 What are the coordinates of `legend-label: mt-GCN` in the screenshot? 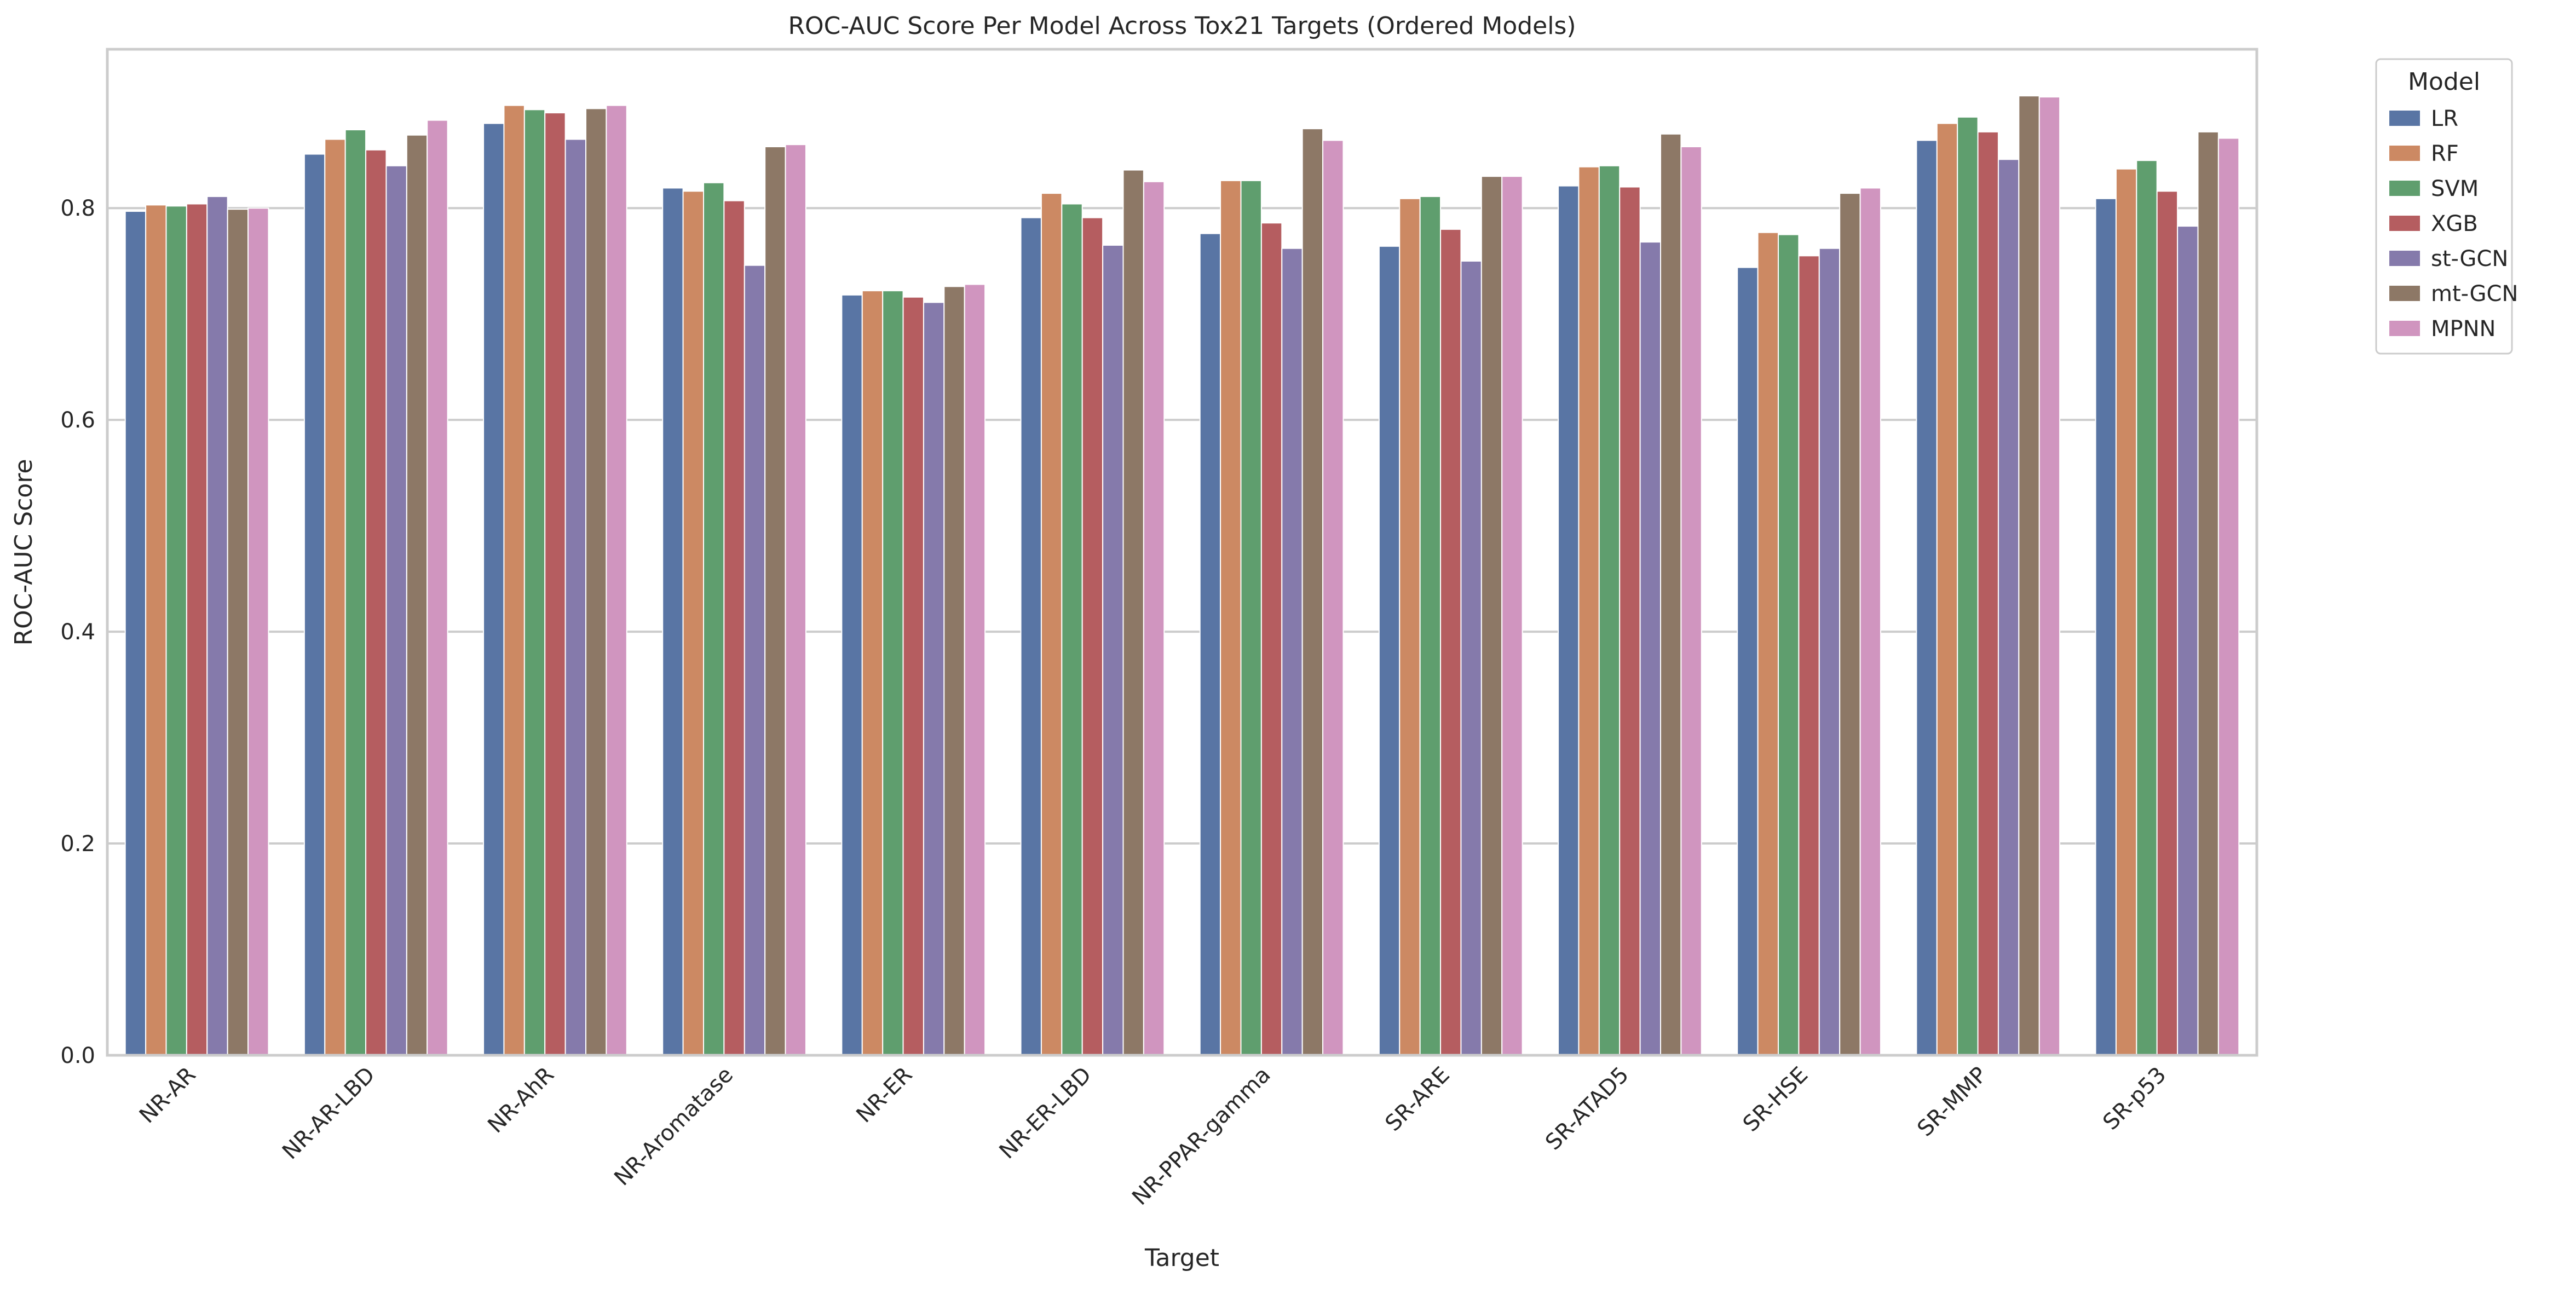 It's located at (2474, 294).